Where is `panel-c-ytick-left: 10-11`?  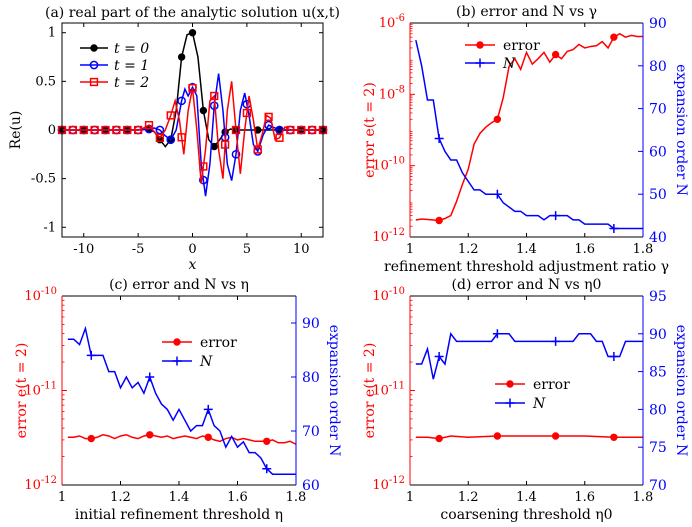 panel-c-ytick-left: 10-11 is located at coordinates (40, 390).